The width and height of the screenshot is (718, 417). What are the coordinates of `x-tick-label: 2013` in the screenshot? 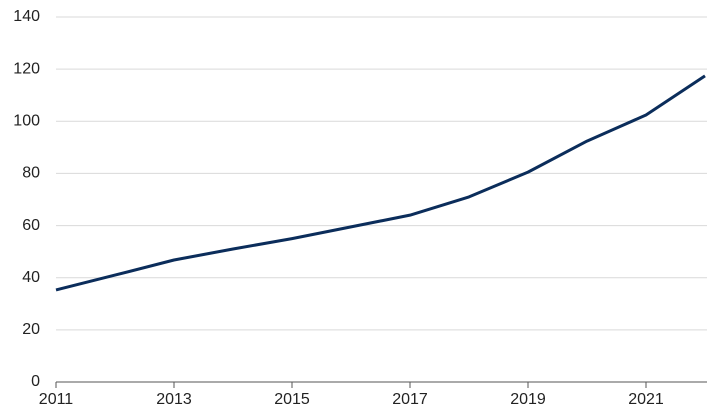 It's located at (174, 399).